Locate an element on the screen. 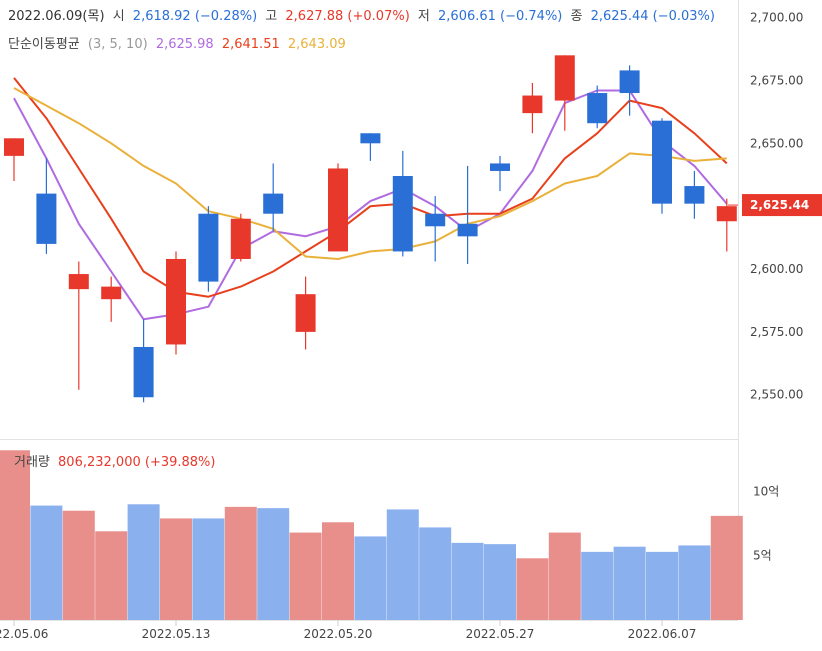 The height and width of the screenshot is (651, 822). current-price-badge is located at coordinates (782, 205).